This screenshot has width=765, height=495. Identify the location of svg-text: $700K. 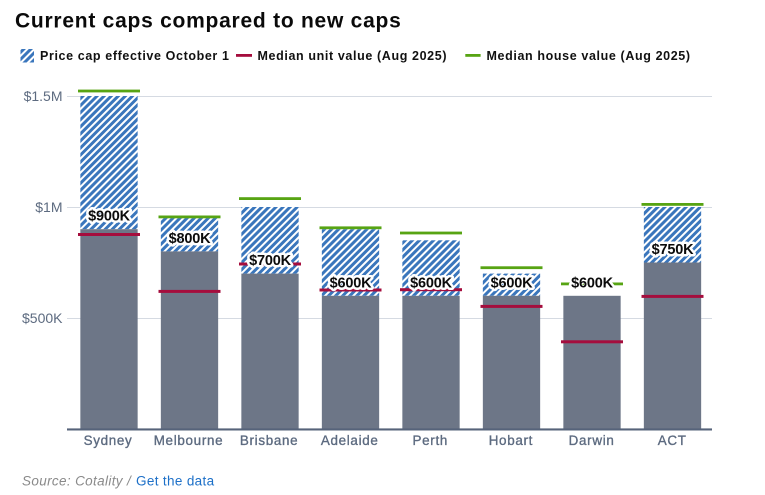
(270, 261).